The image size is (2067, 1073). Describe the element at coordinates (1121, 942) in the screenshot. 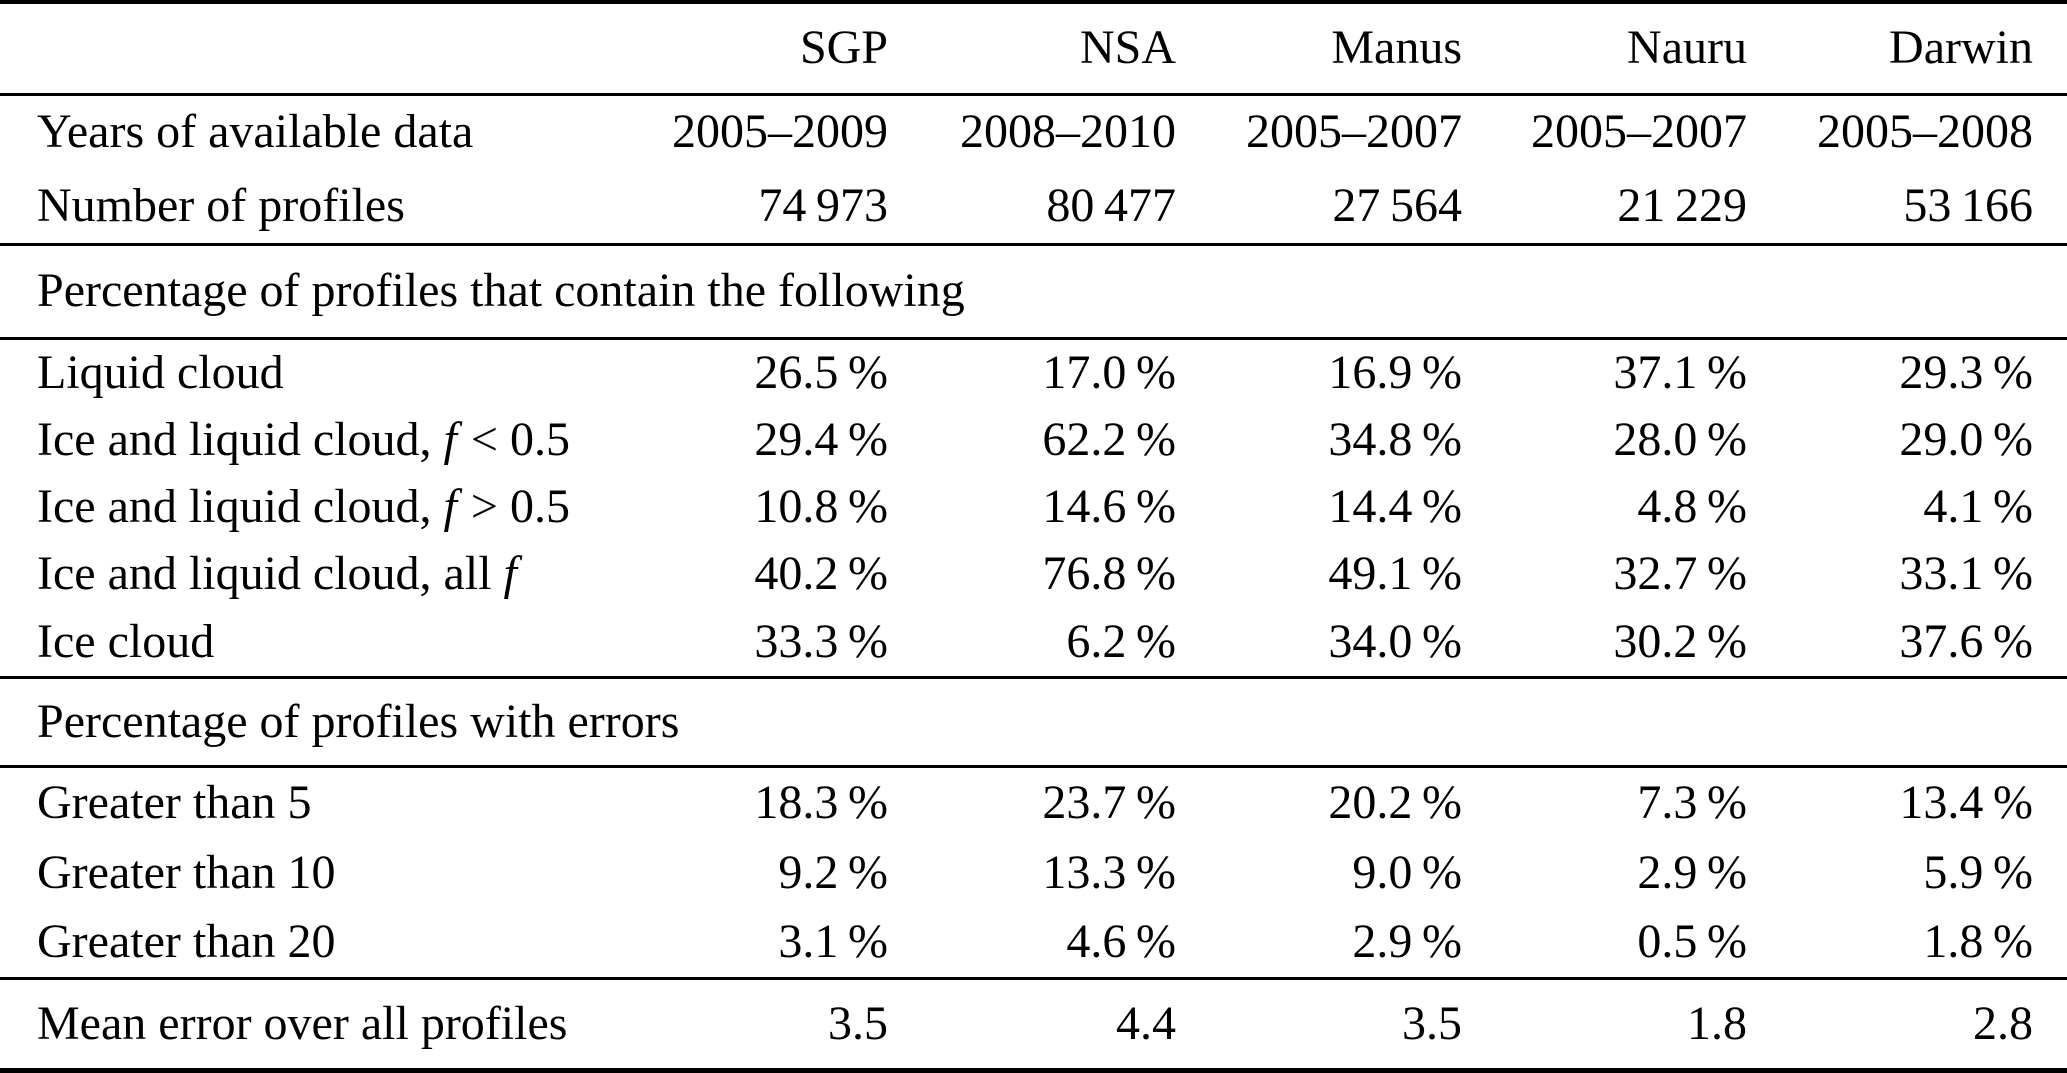

I see `value-cell: 4.6 %` at that location.